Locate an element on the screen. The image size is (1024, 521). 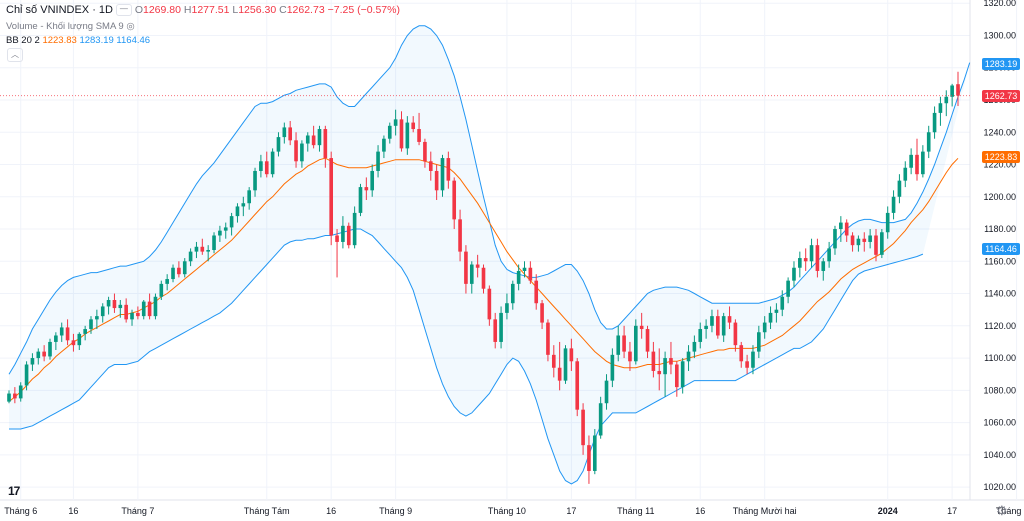
x-tick-label: 17 is located at coordinates (952, 511).